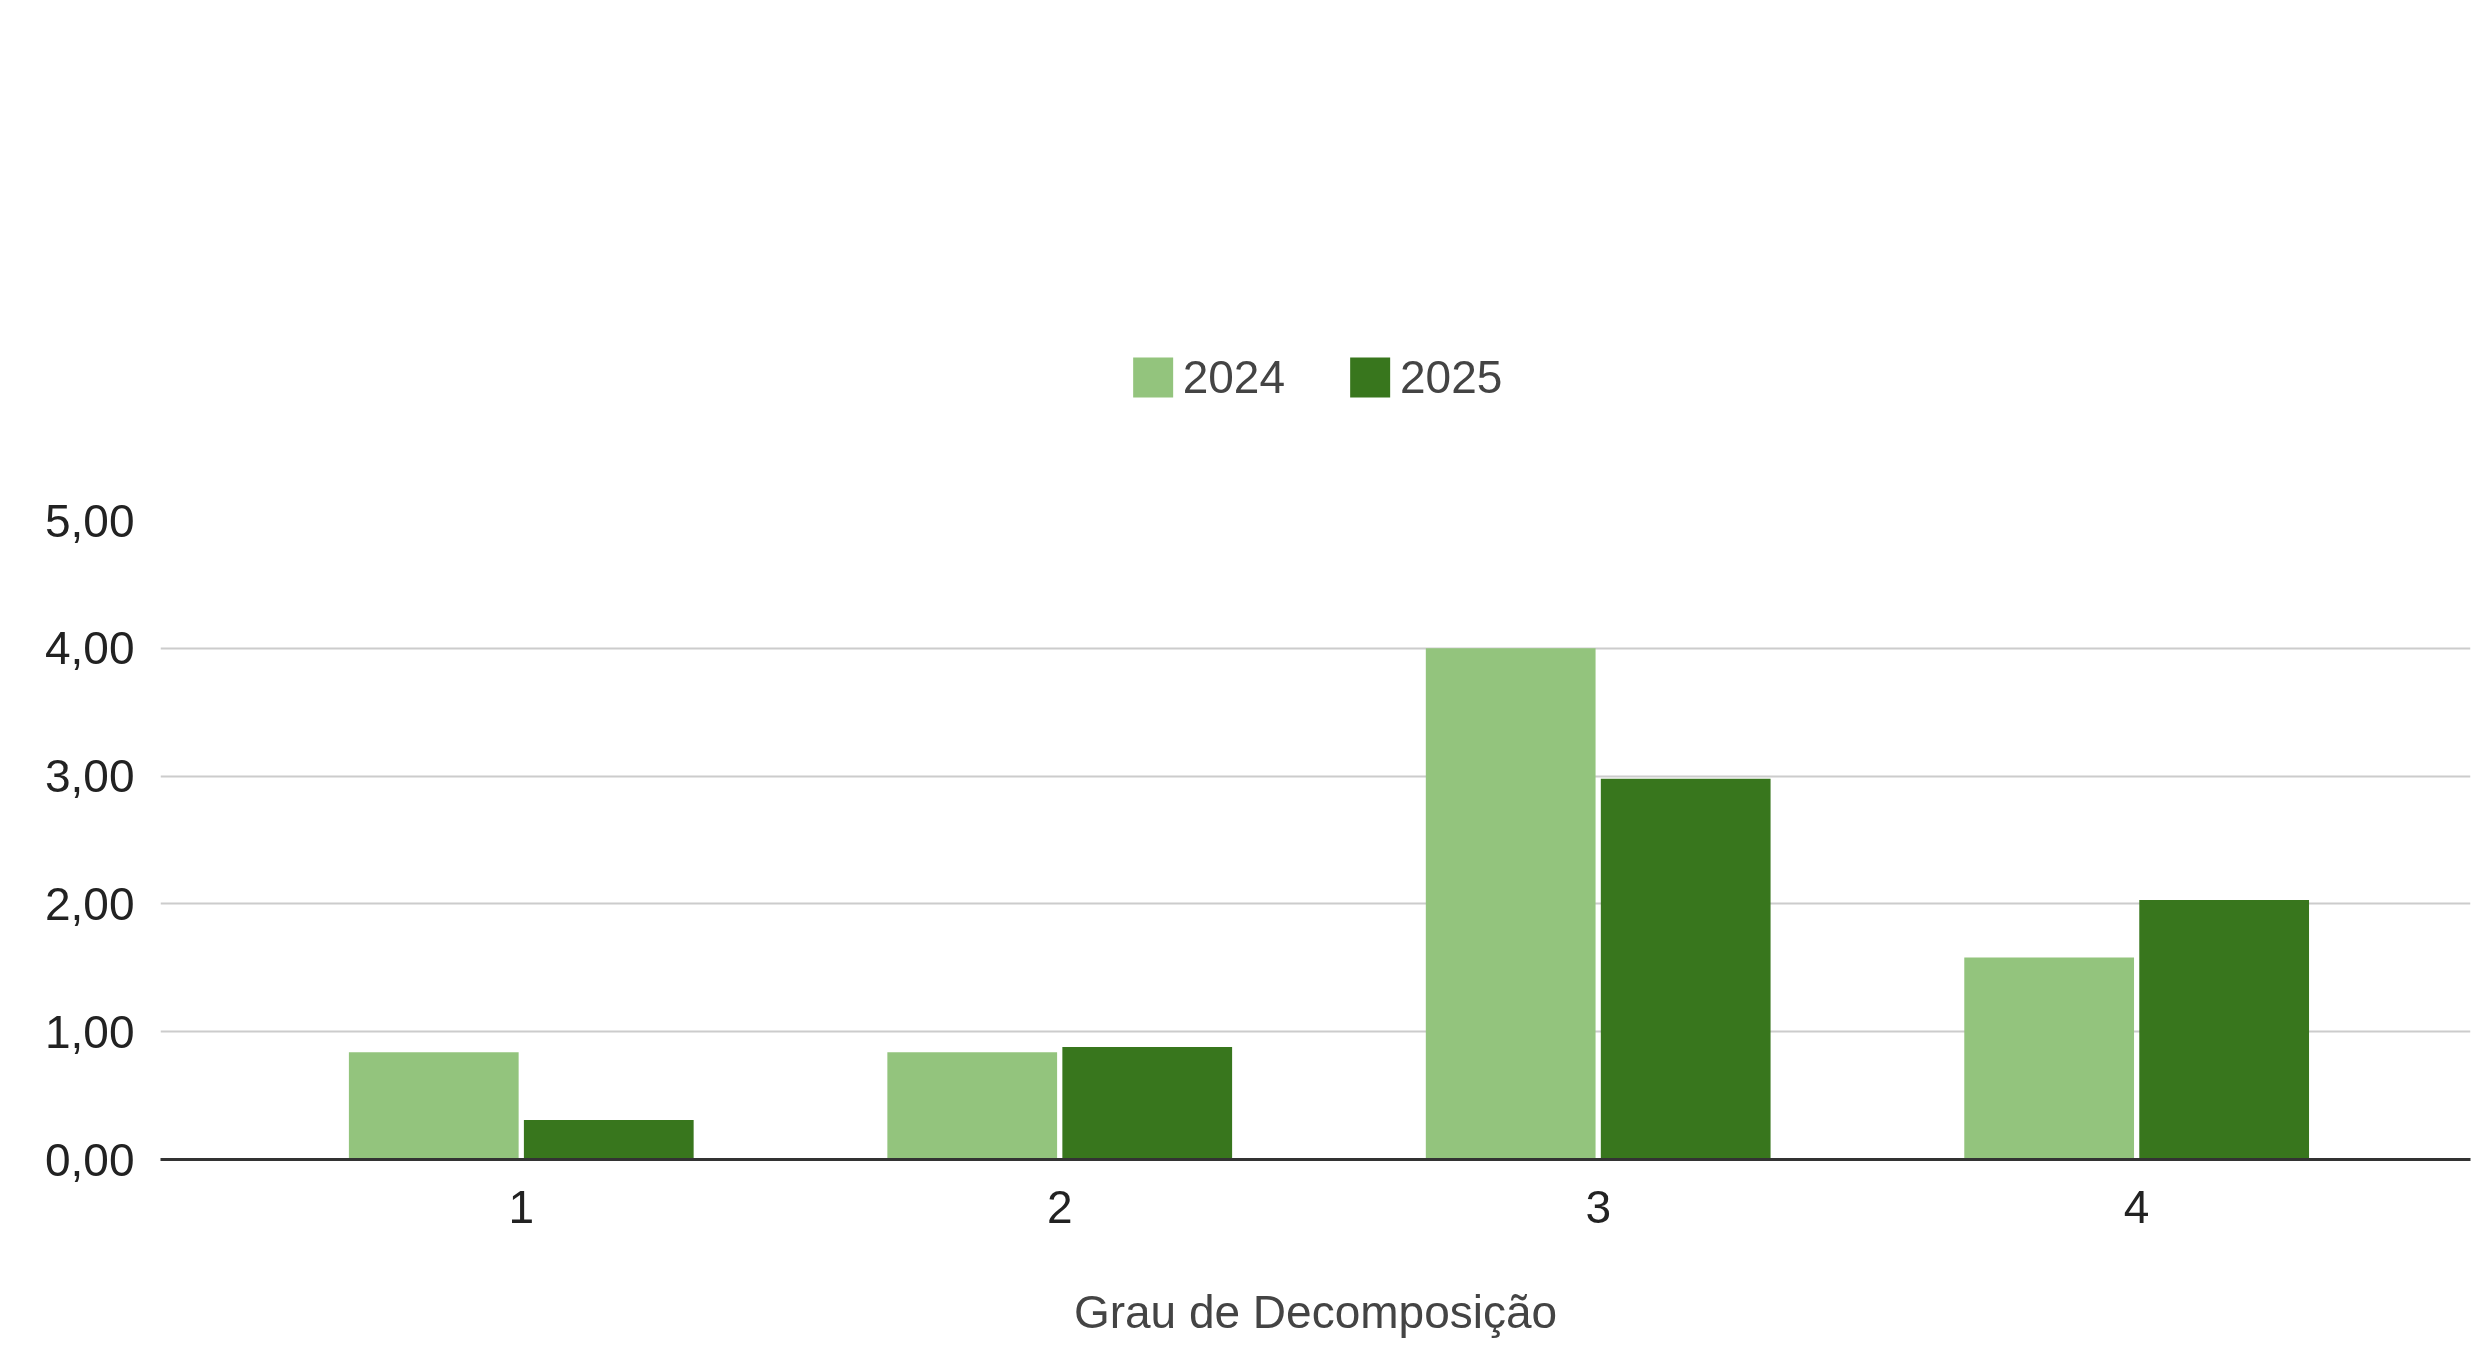  I want to click on y-tick-label: 2,00, so click(89, 903).